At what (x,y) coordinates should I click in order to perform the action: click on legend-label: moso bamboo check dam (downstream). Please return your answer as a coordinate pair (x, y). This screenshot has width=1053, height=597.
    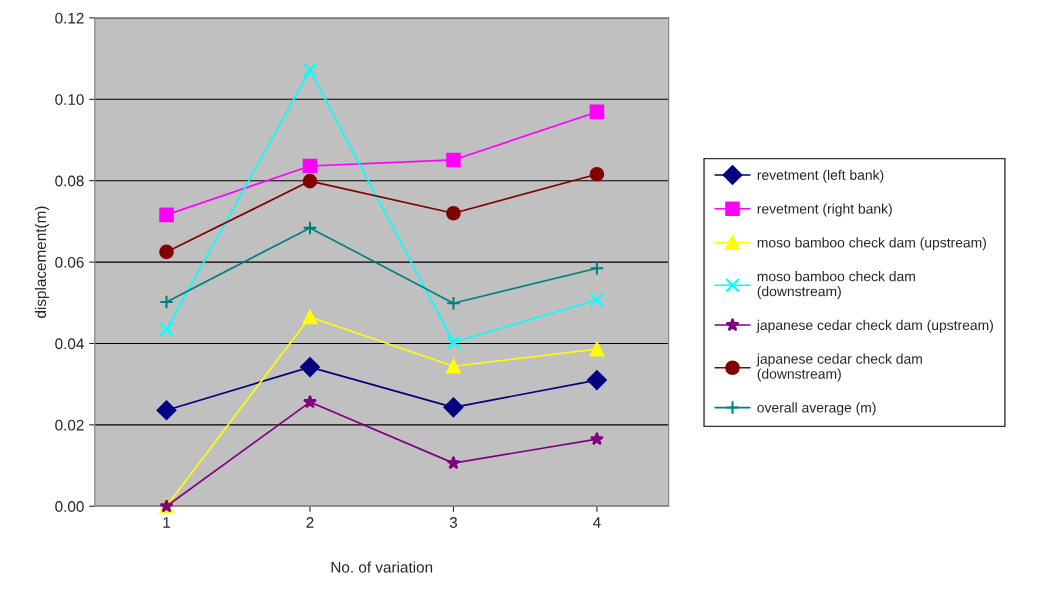
    Looking at the image, I should click on (836, 285).